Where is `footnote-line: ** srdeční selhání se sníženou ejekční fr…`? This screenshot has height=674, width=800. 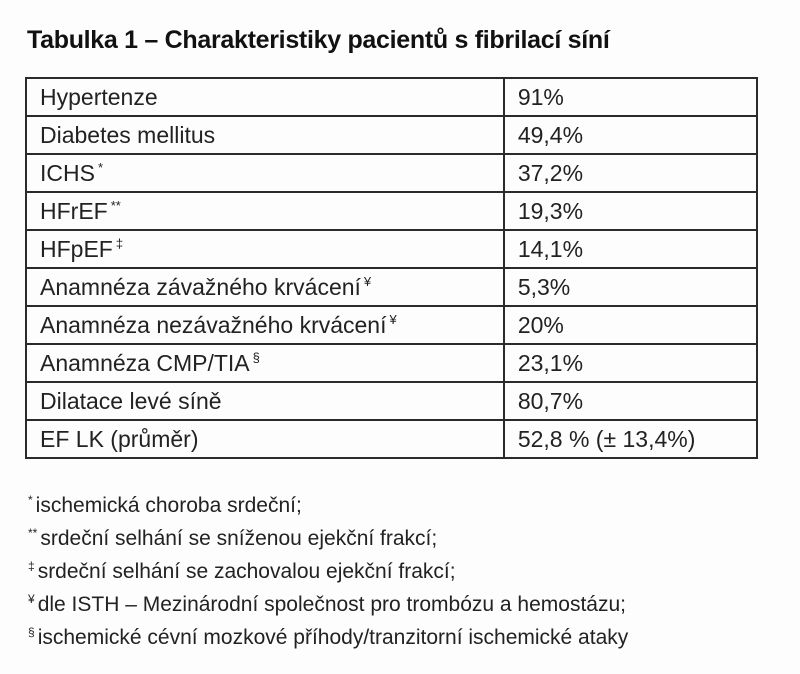
footnote-line: ** srdeční selhání se sníženou ejekční fr… is located at coordinates (401, 538).